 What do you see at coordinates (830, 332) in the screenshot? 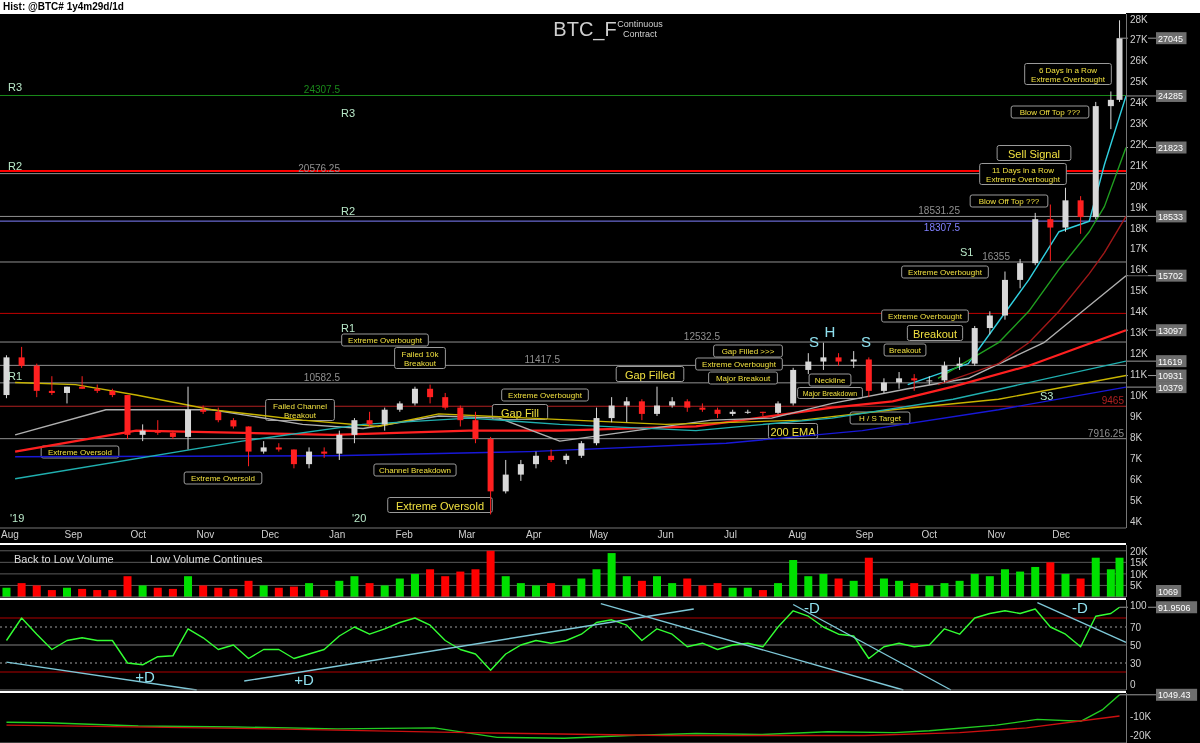
I see `annotation: H` at bounding box center [830, 332].